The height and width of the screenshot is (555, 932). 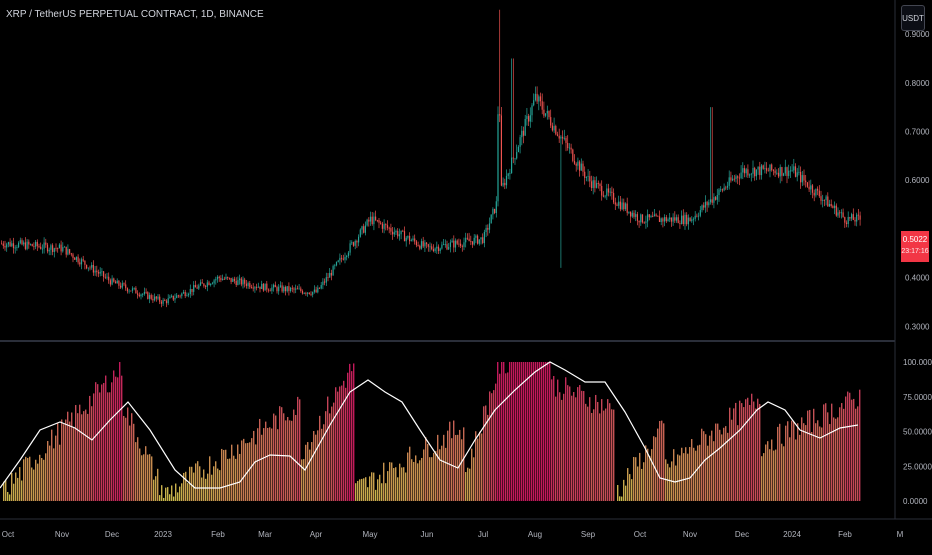 I want to click on currency-button: USDT, so click(x=913, y=18).